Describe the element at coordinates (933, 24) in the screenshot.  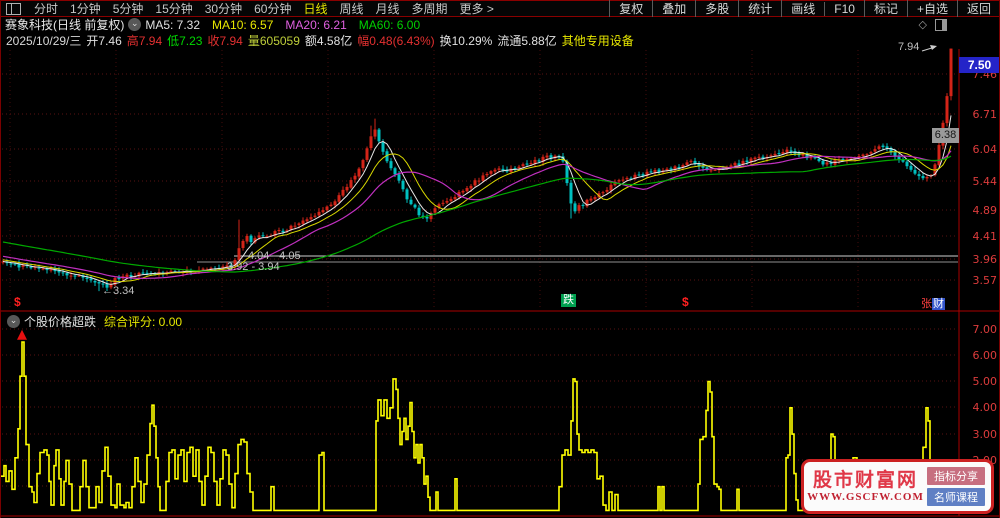
I see `chart-corner-icons: ◇` at that location.